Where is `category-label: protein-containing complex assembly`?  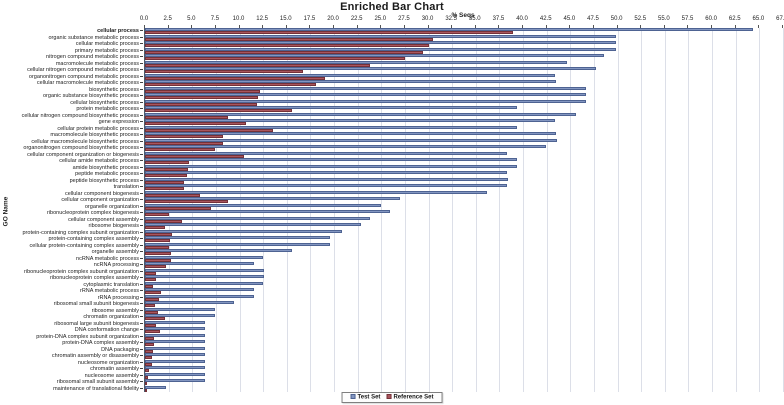
category-label: protein-containing complex assembly is located at coordinates (71, 239).